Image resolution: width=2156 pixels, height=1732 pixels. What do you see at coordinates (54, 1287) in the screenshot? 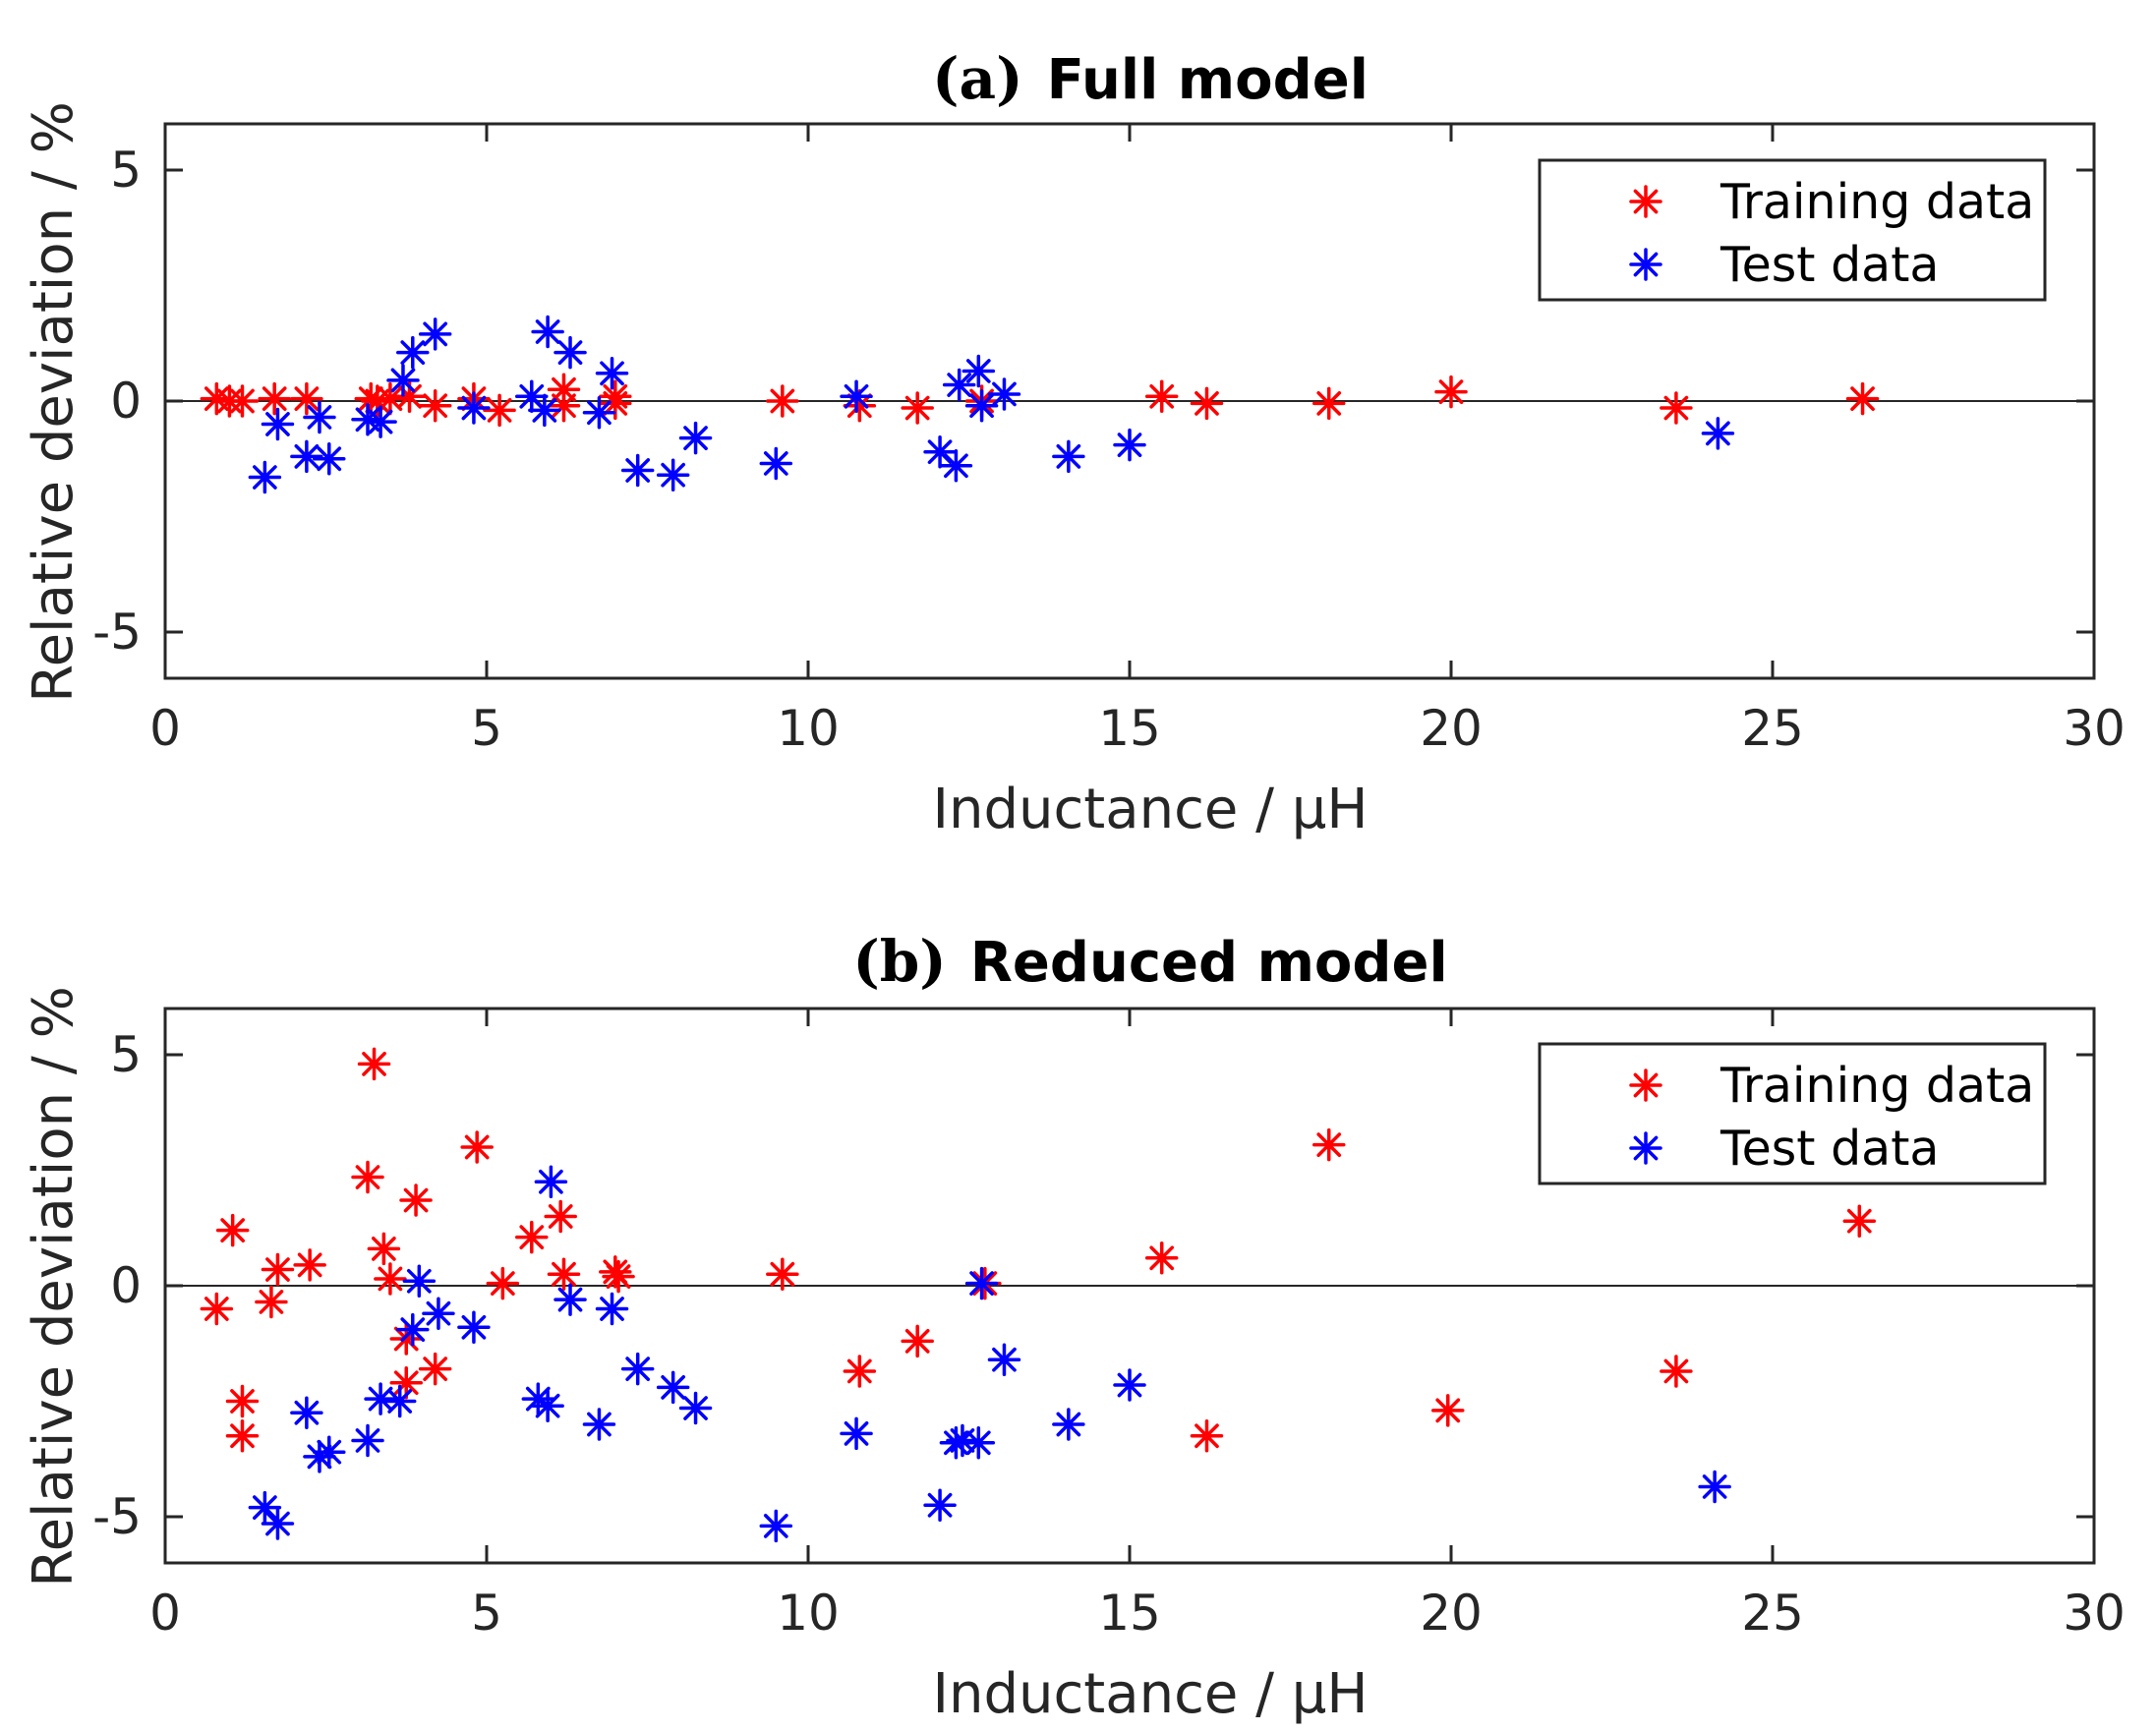
I see `panel-b-y-axis-label: Relative deviation / %` at bounding box center [54, 1287].